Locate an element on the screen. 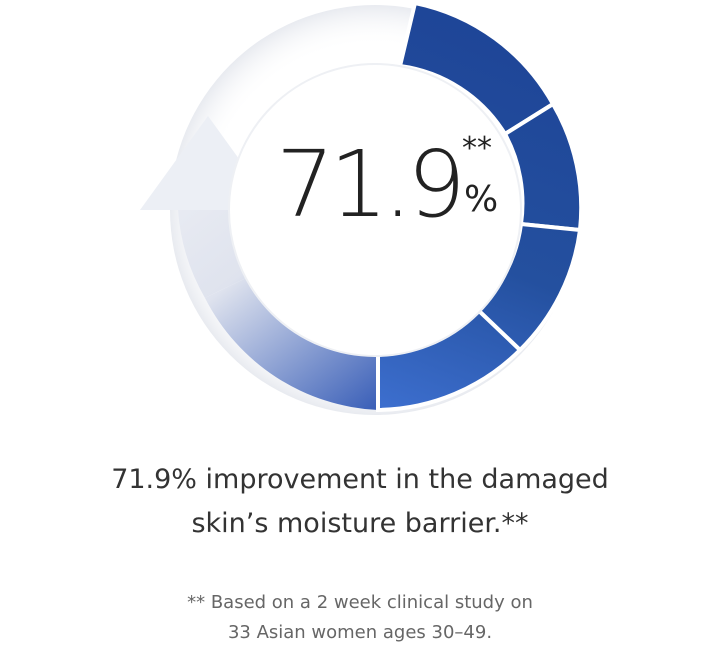  footnote-line-2: 33 Asian women ages 30–49. is located at coordinates (360, 632).